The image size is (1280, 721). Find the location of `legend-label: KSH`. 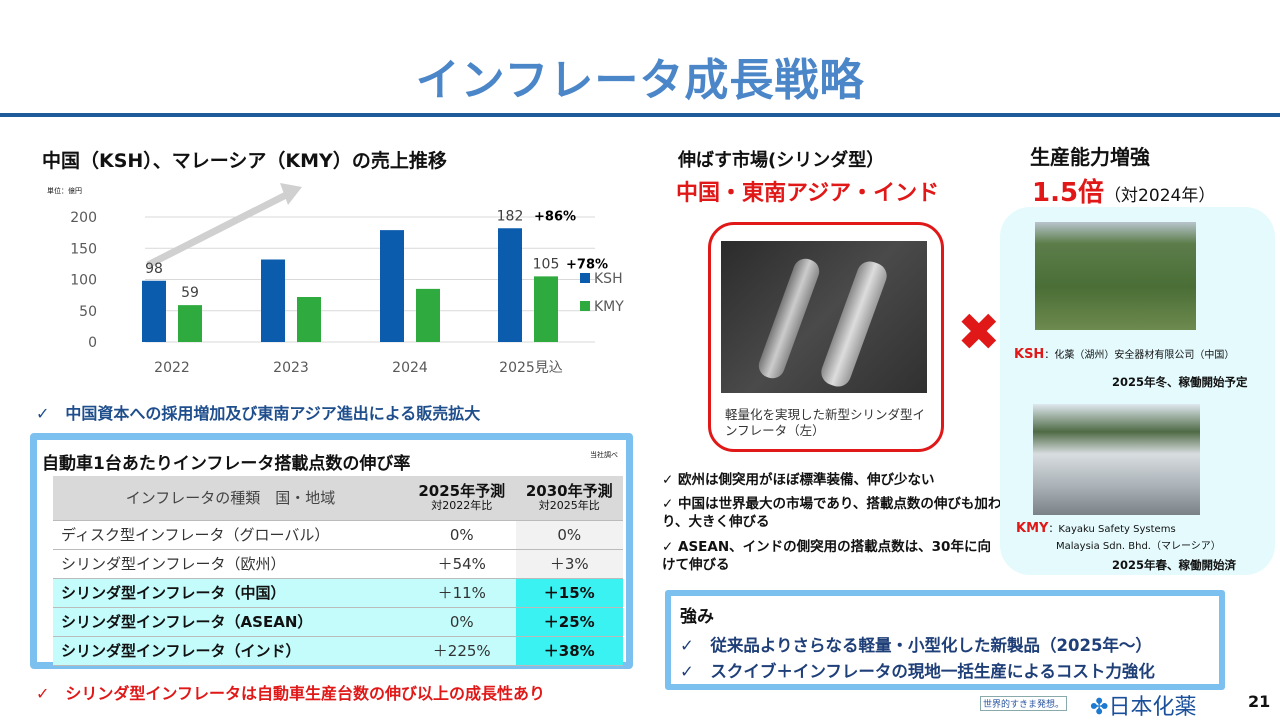

legend-label: KSH is located at coordinates (608, 279).